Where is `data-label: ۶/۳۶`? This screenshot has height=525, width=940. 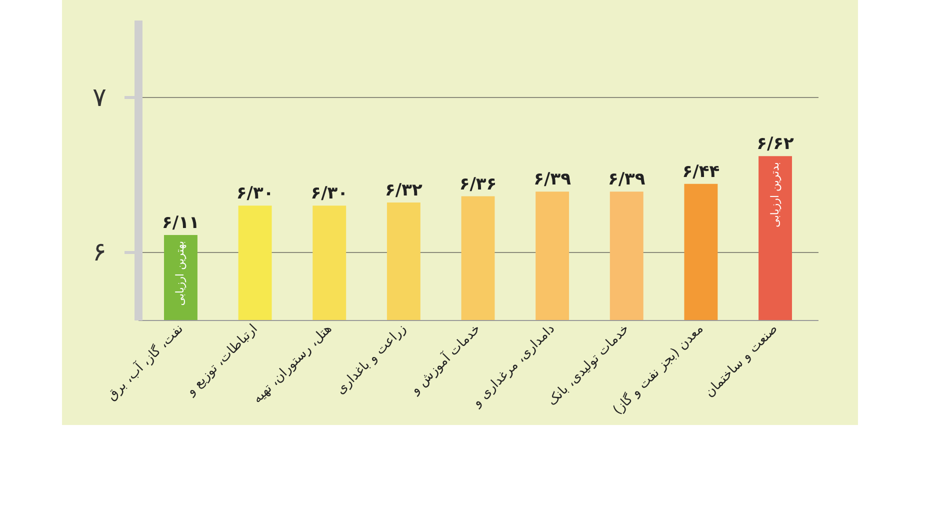 data-label: ۶/۳۶ is located at coordinates (478, 184).